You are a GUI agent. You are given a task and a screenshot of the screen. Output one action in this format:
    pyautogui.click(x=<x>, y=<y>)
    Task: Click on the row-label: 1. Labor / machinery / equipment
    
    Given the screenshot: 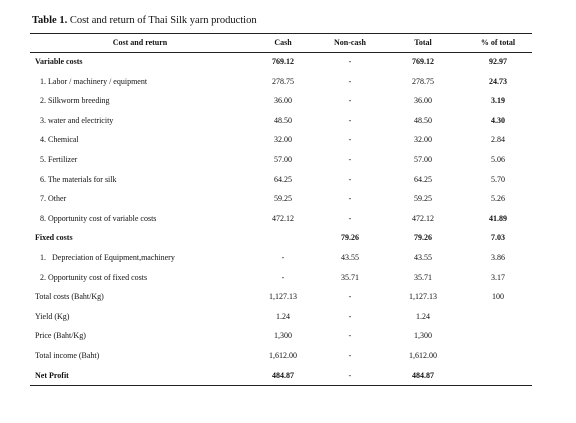 What is the action you would take?
    pyautogui.click(x=94, y=81)
    